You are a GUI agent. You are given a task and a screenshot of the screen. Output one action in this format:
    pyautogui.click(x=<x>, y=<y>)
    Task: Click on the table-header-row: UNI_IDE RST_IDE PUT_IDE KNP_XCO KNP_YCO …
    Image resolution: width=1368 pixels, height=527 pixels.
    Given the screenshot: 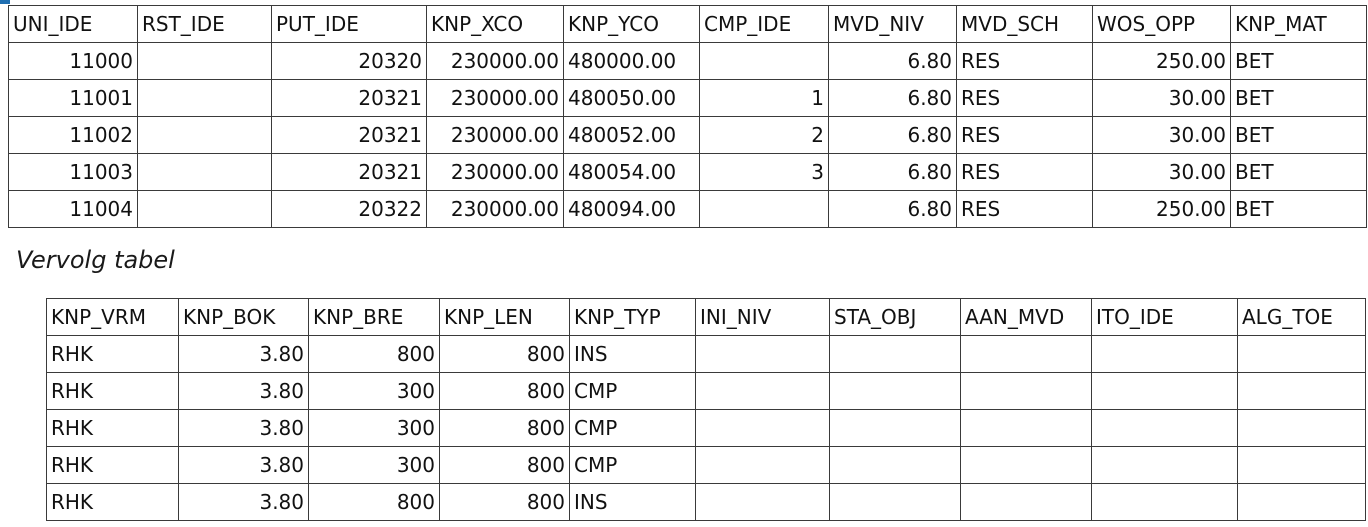 What is the action you would take?
    pyautogui.click(x=687, y=24)
    